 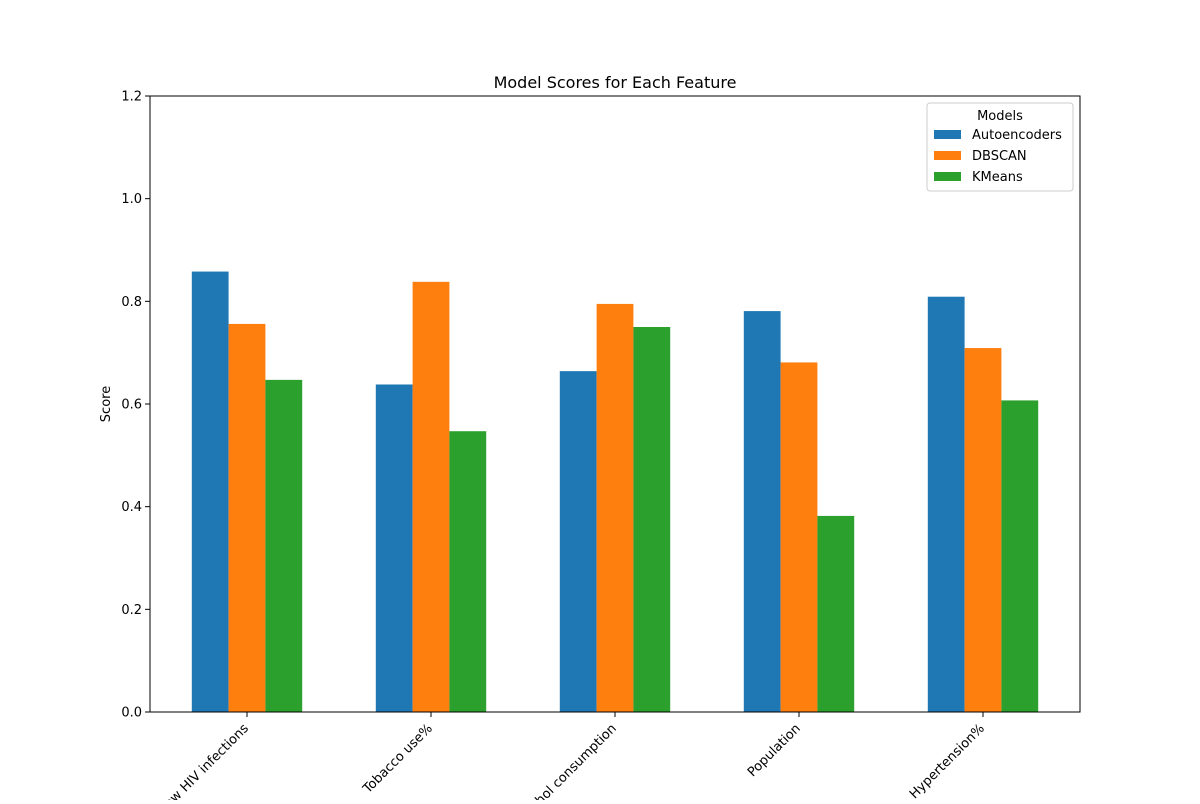 I want to click on y-axis-label: Score, so click(x=106, y=404).